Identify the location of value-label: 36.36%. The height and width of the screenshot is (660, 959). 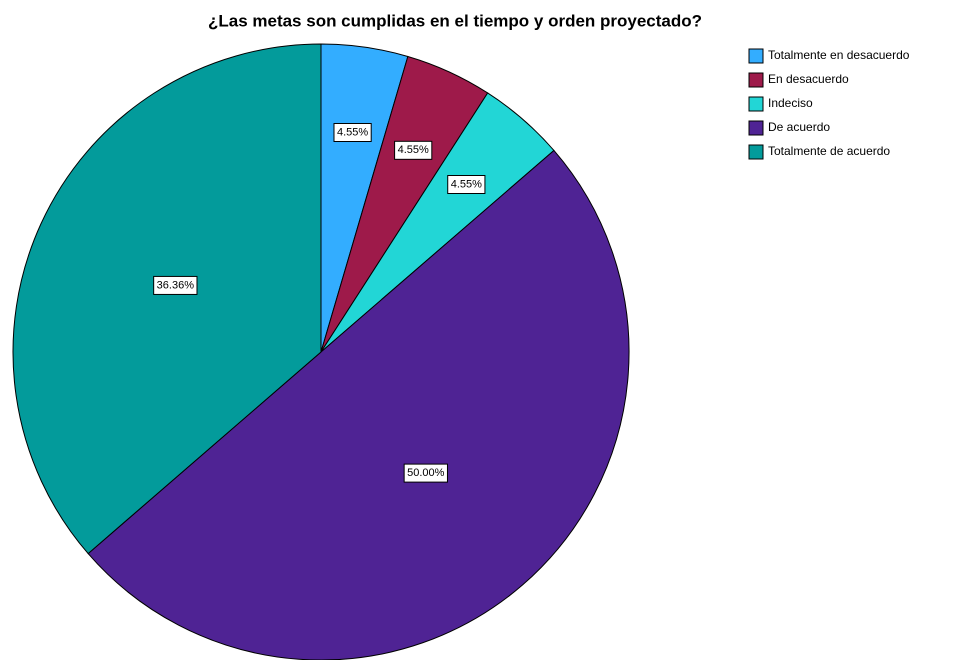
(175, 285).